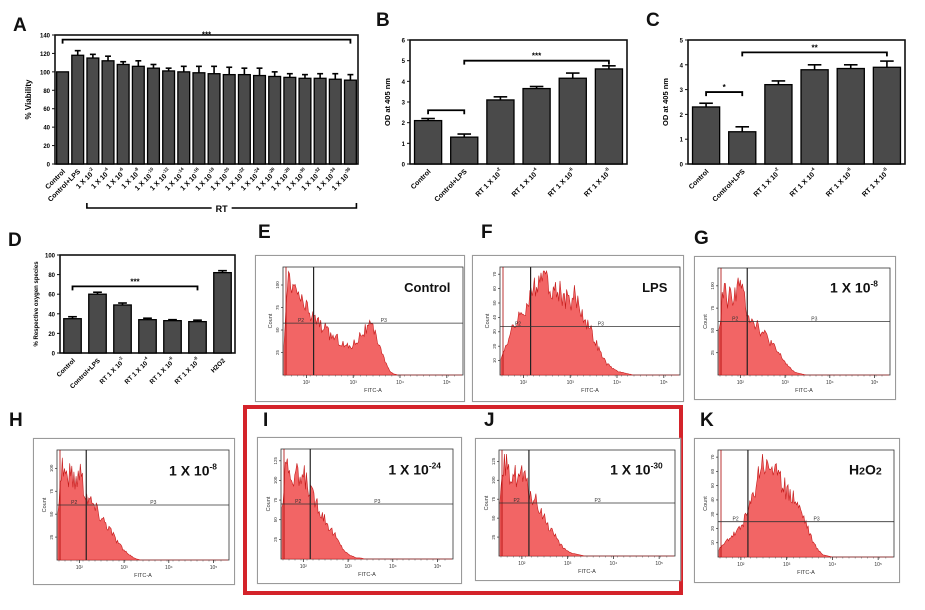 The height and width of the screenshot is (610, 925). I want to click on y-tick-label: 2, so click(682, 116).